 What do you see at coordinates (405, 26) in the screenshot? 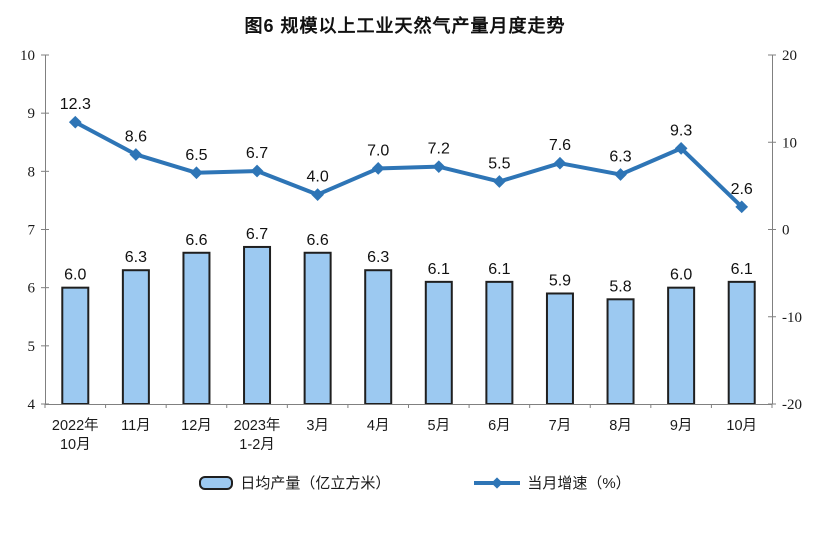
I see `chart-title: 图6 规模以上工业天然气产量月度走势` at bounding box center [405, 26].